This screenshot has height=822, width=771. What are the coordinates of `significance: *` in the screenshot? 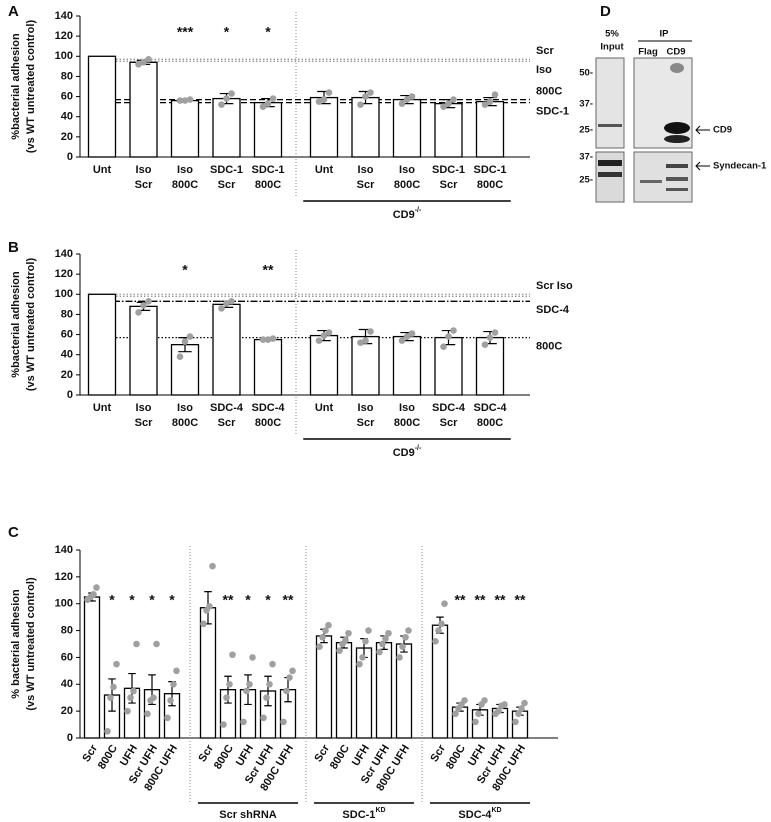 It's located at (268, 32).